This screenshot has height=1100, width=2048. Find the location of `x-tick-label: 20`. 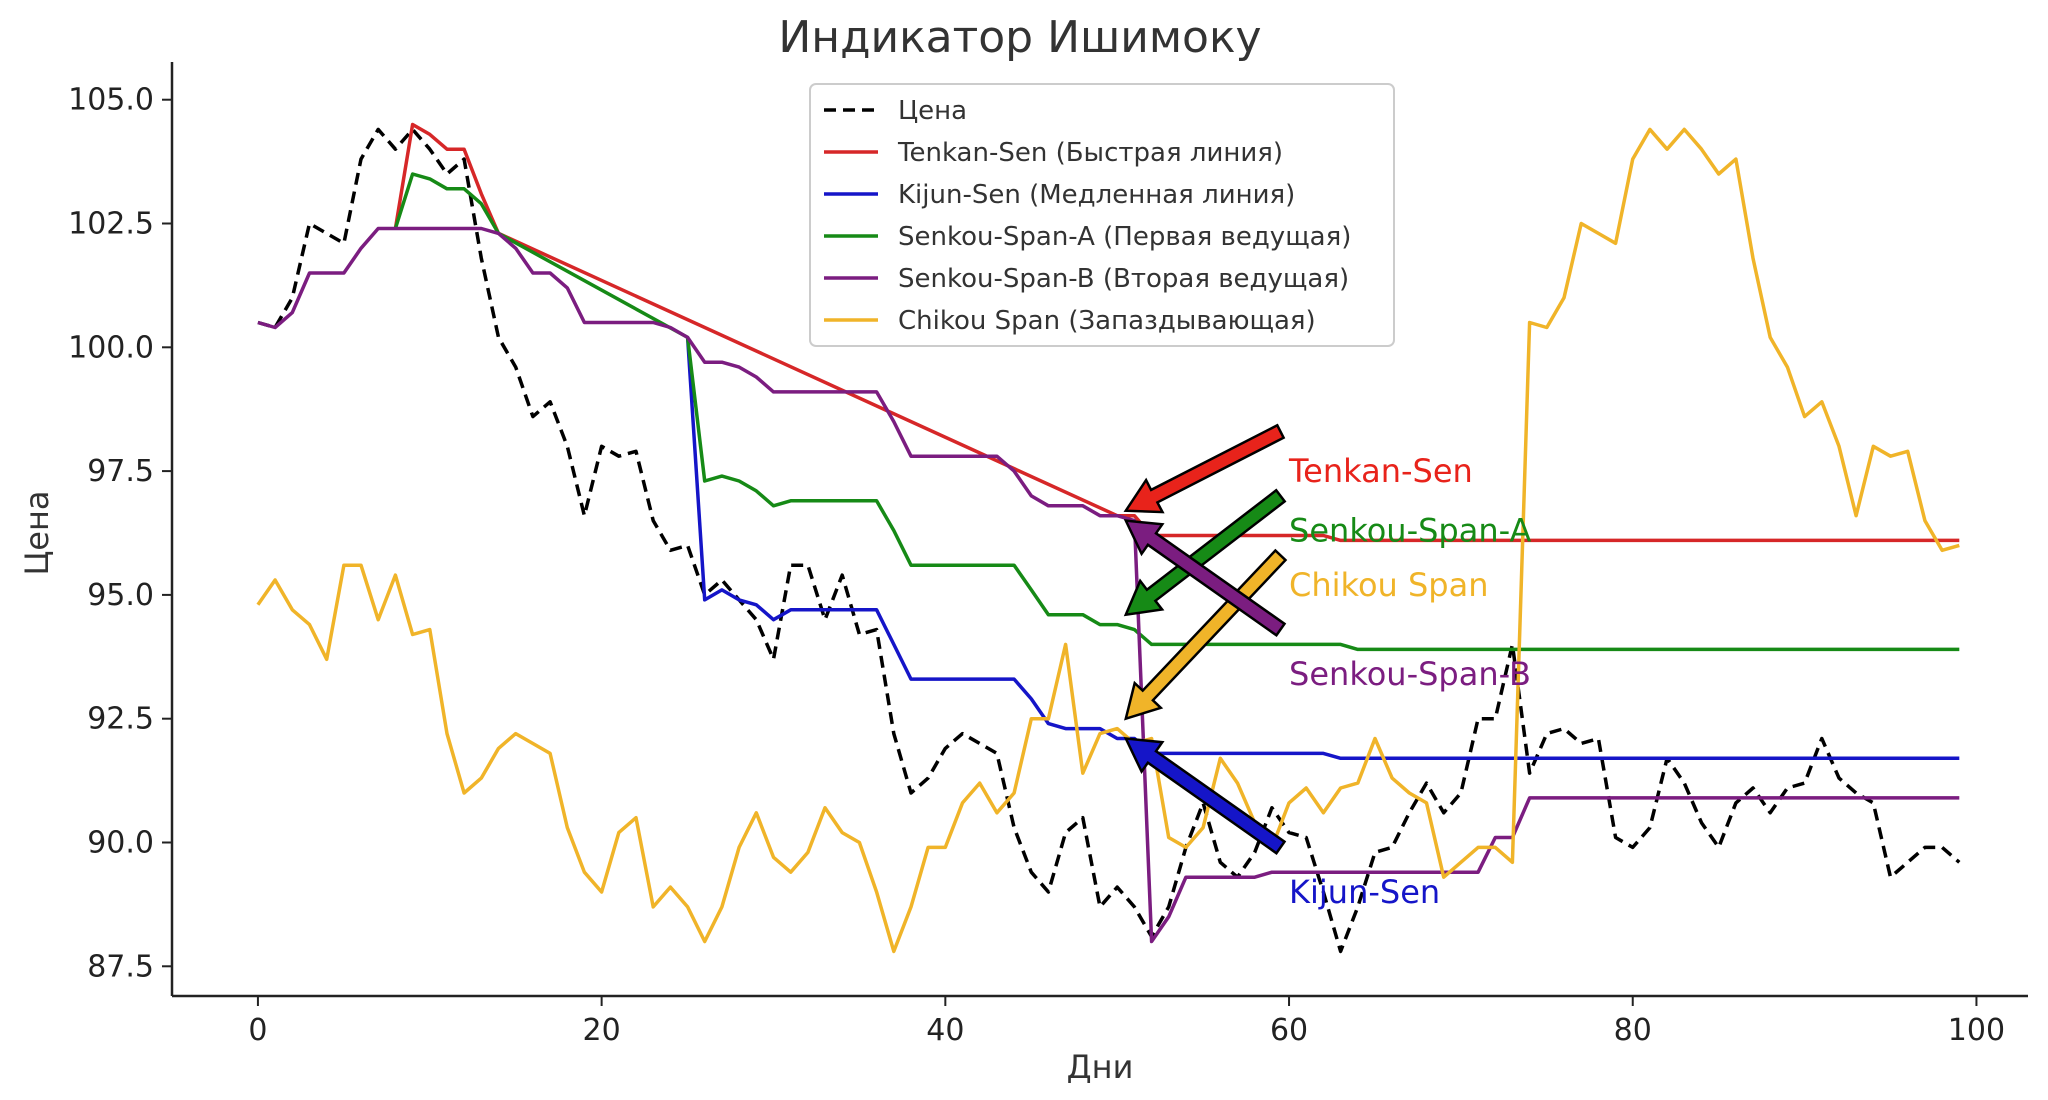

x-tick-label: 20 is located at coordinates (602, 1030).